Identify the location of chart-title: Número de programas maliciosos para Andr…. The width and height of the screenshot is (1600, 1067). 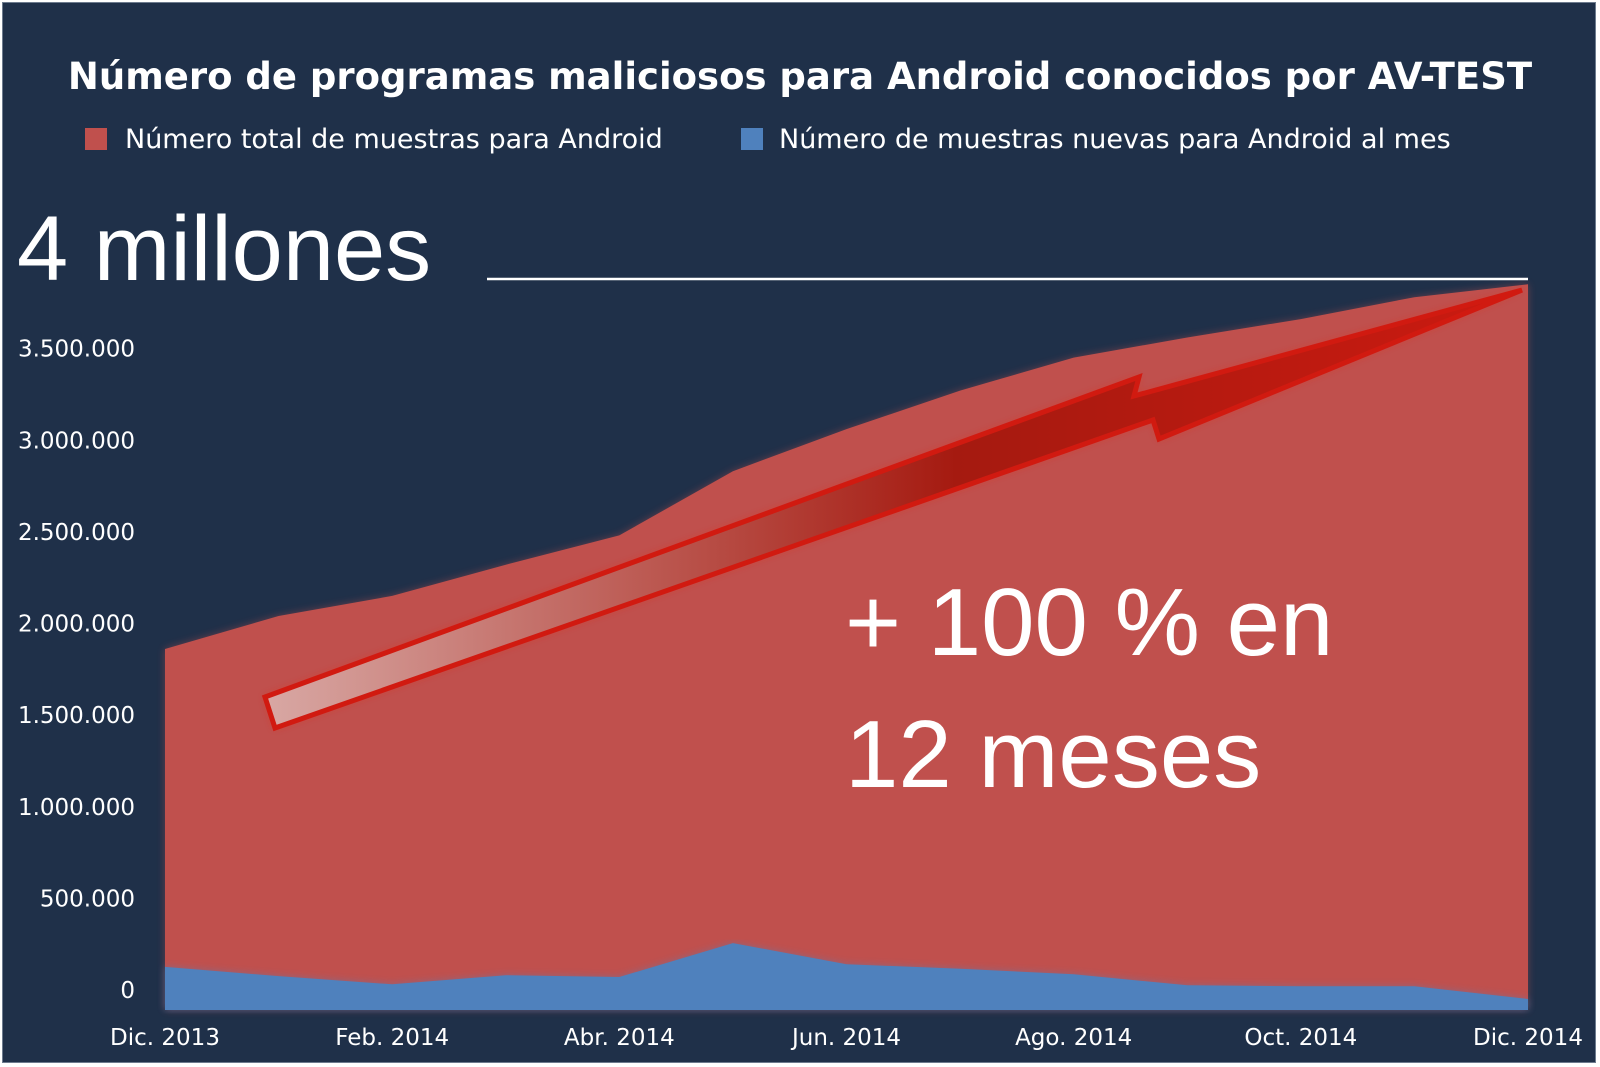
(800, 76).